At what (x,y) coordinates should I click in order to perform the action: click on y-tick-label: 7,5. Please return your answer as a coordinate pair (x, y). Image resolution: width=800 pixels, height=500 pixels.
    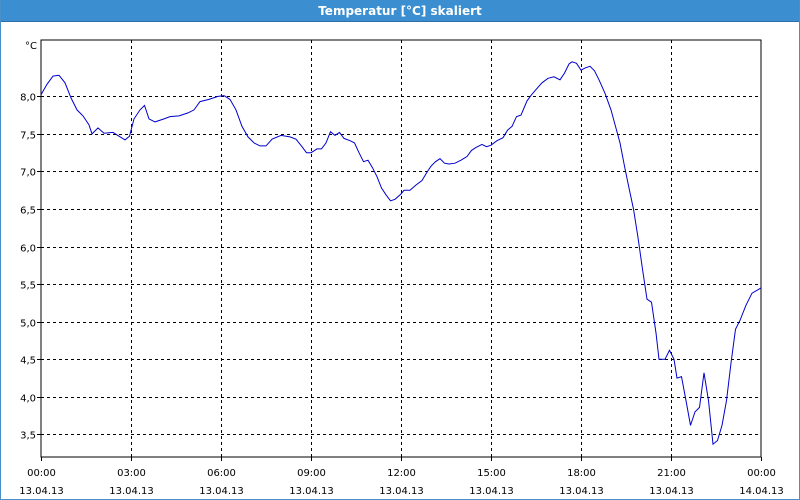
    Looking at the image, I should click on (28, 136).